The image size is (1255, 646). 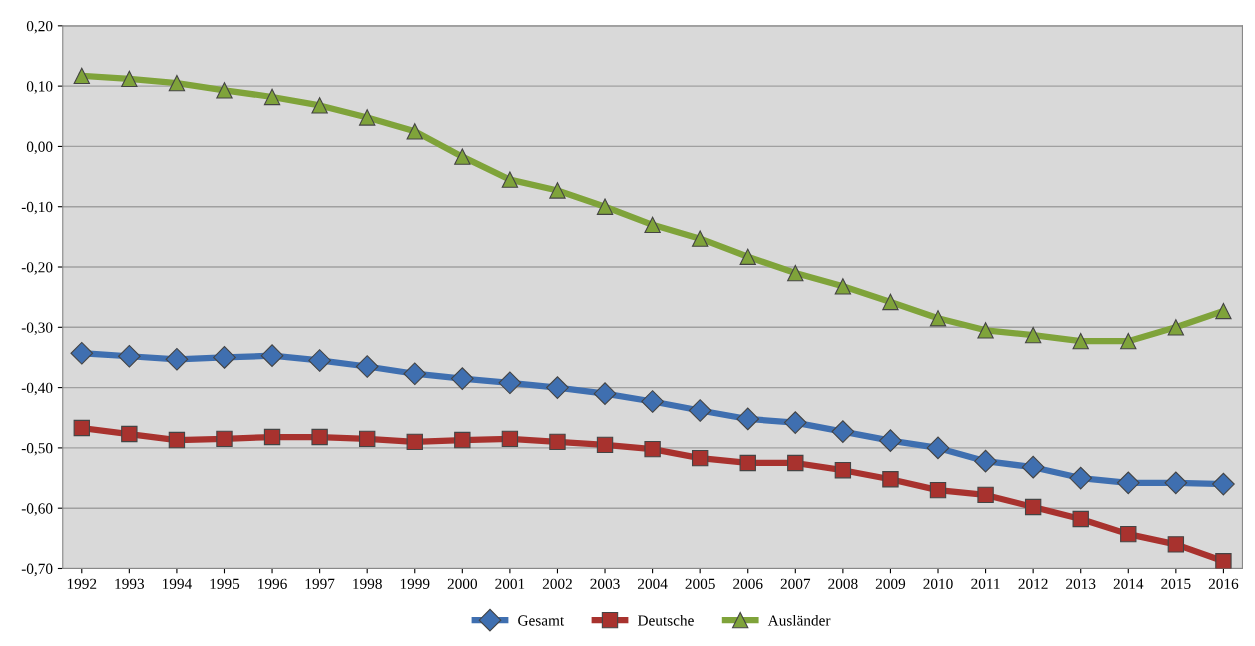 I want to click on x-tick-label: 2001, so click(x=510, y=583).